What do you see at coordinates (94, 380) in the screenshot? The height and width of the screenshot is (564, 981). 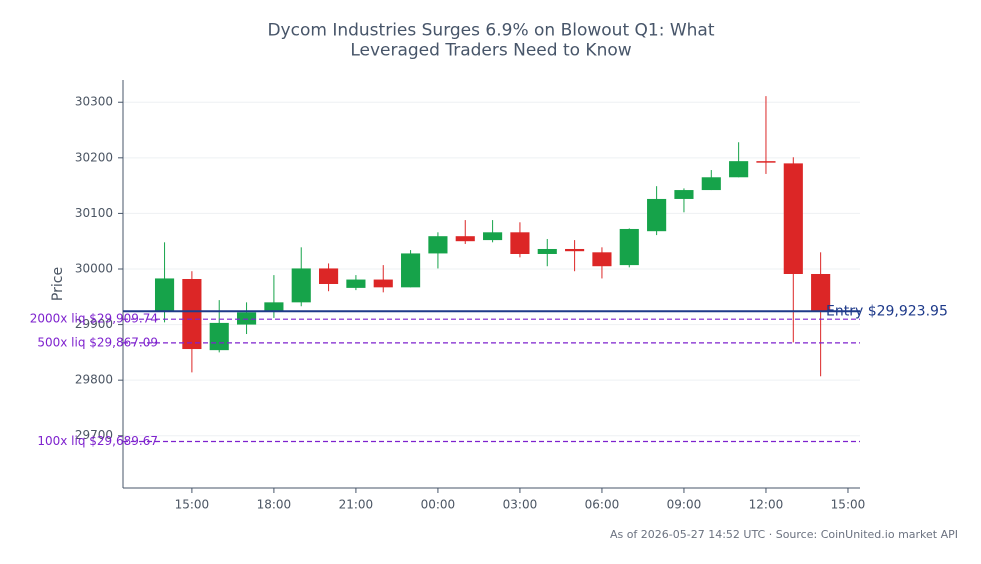 I see `y-tick-label: 29800` at bounding box center [94, 380].